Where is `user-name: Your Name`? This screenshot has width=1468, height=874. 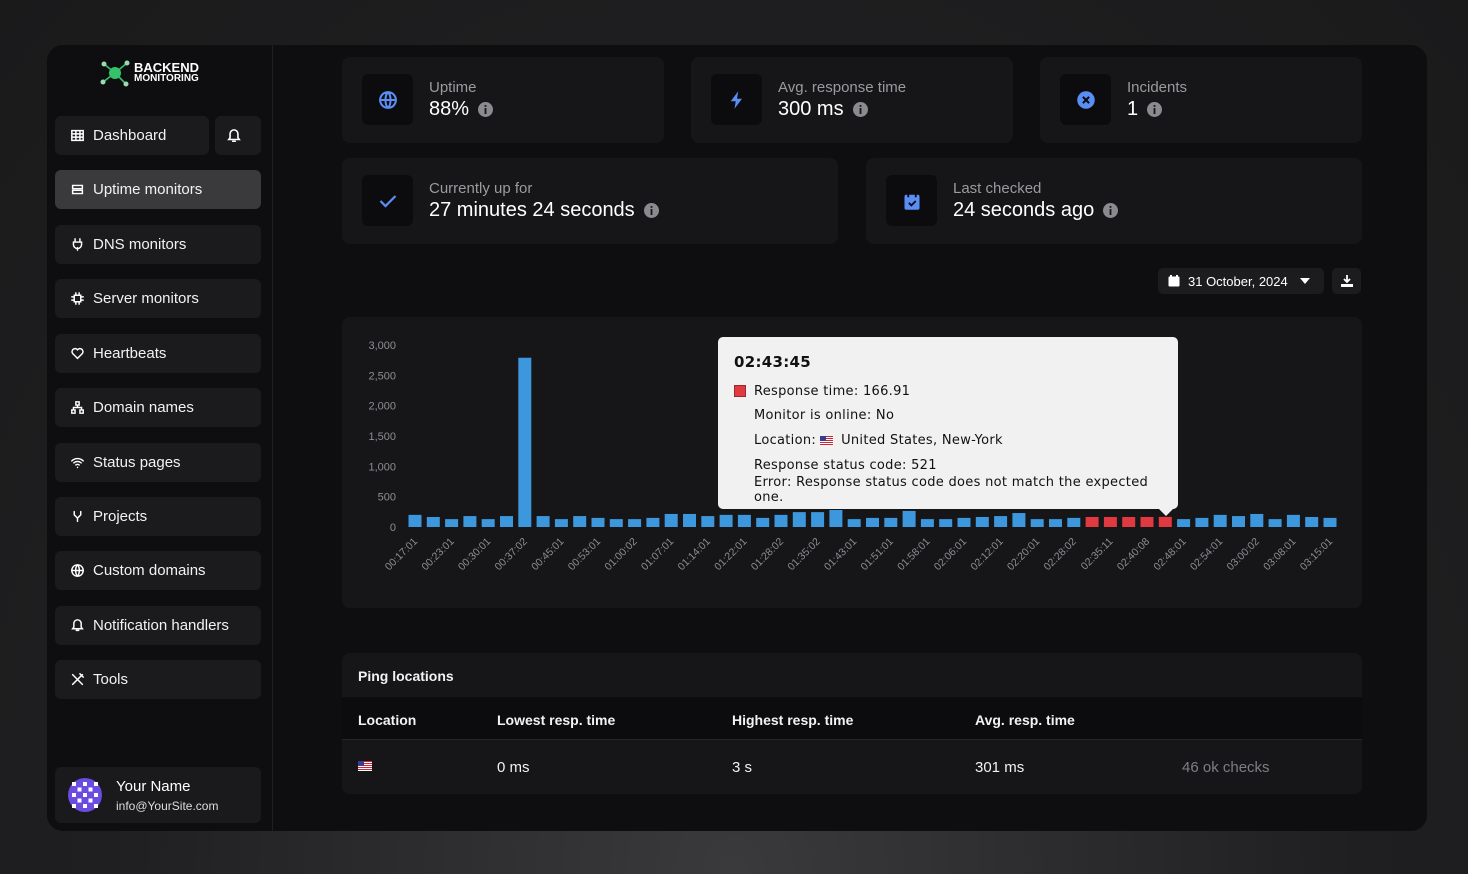
user-name: Your Name is located at coordinates (153, 786).